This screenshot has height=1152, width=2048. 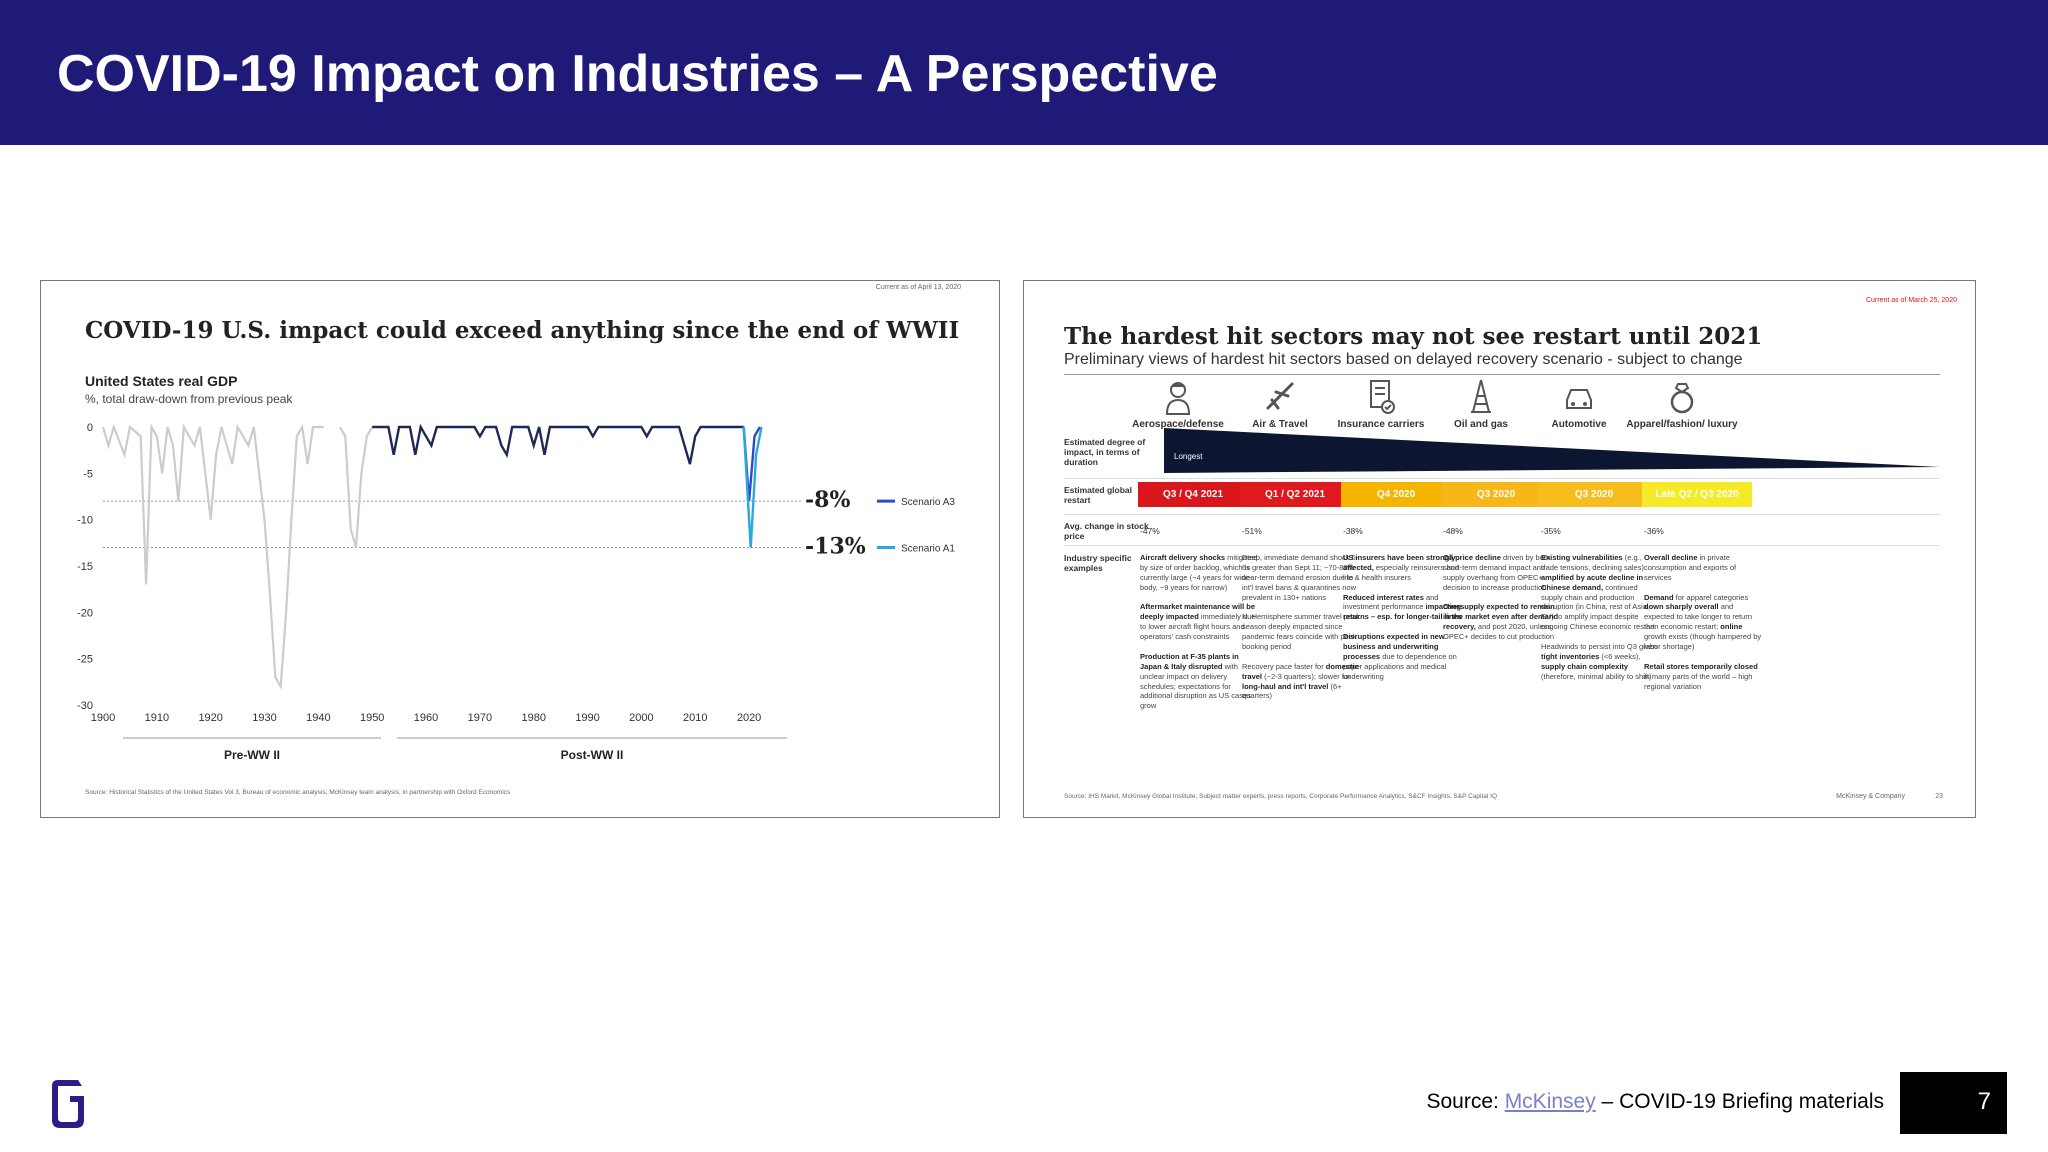 I want to click on row-label-restart: Estimated global restart, so click(x=1098, y=495).